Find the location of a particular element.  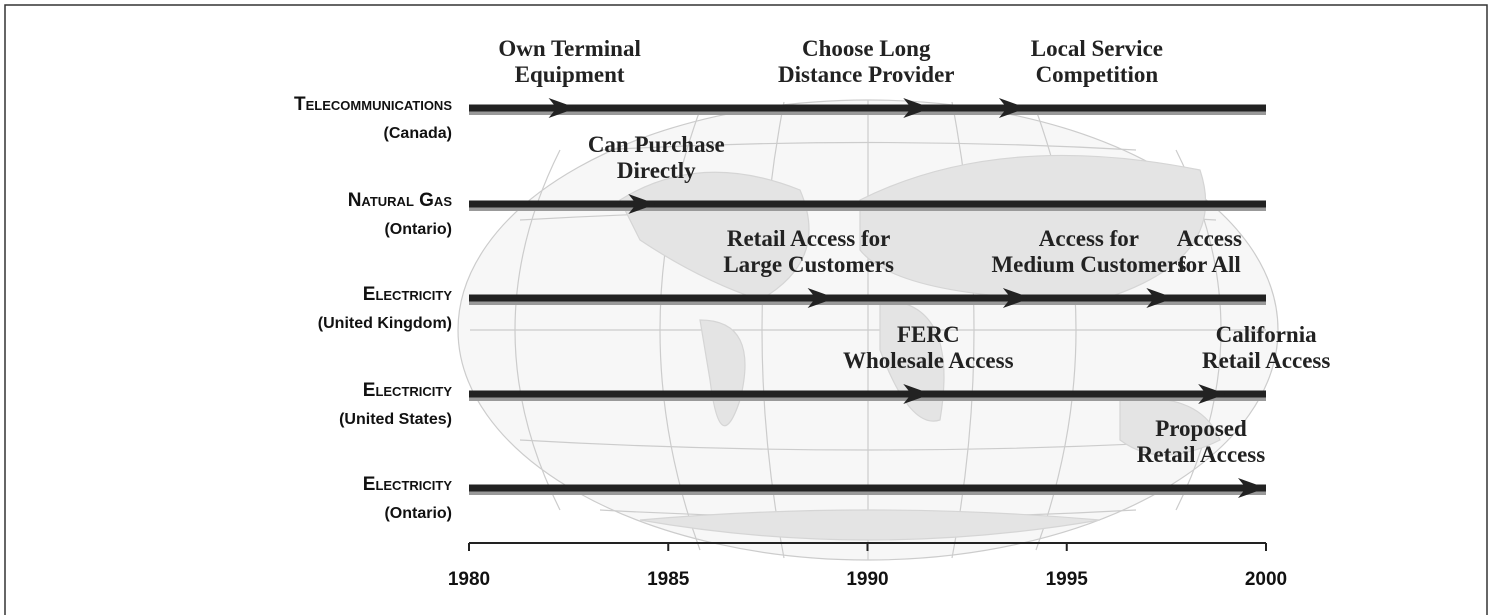

event-label: Access is located at coordinates (1209, 238).